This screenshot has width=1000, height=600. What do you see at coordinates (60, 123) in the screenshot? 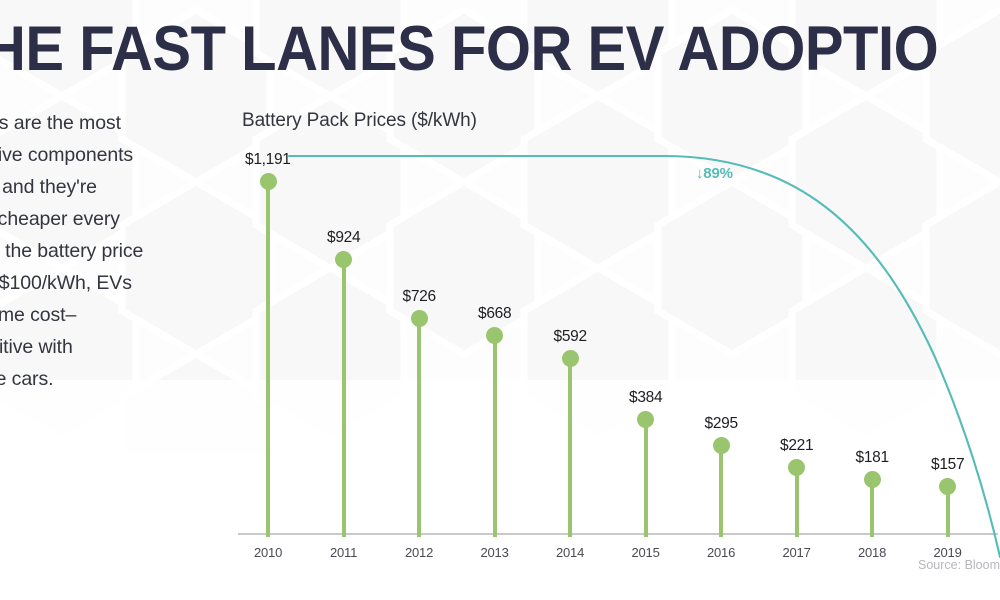
I see `intro-line: tteries are the most` at bounding box center [60, 123].